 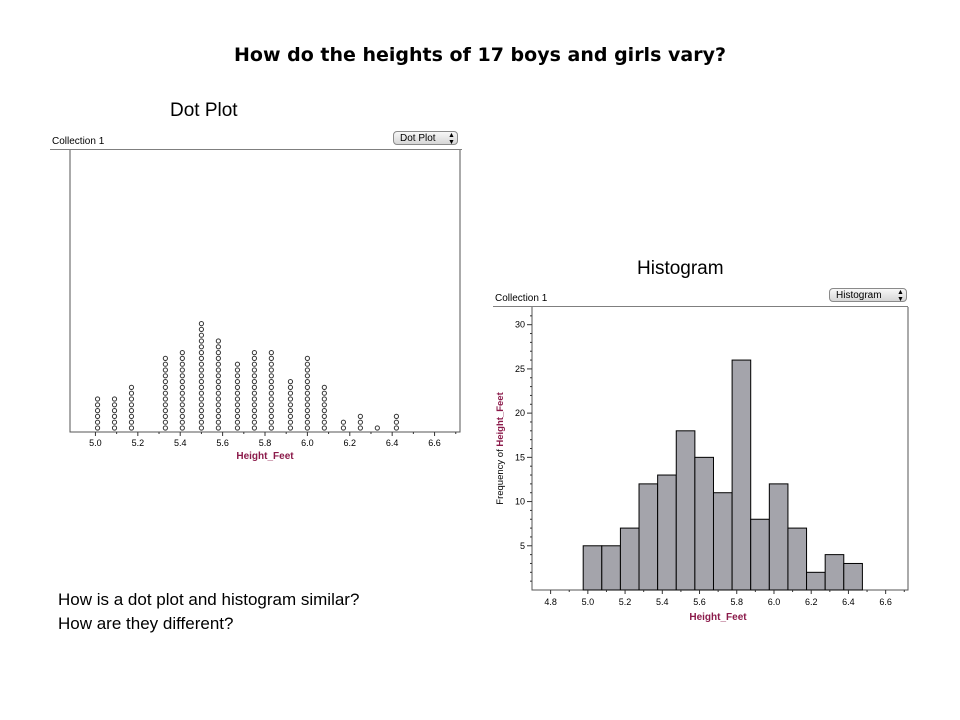 I want to click on histogram-header-rule, so click(x=700, y=306).